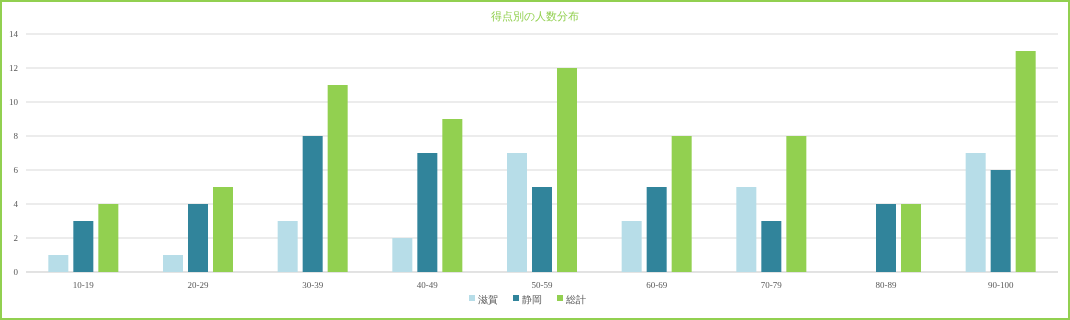  I want to click on x-tick-label: 10-19, so click(83, 285).